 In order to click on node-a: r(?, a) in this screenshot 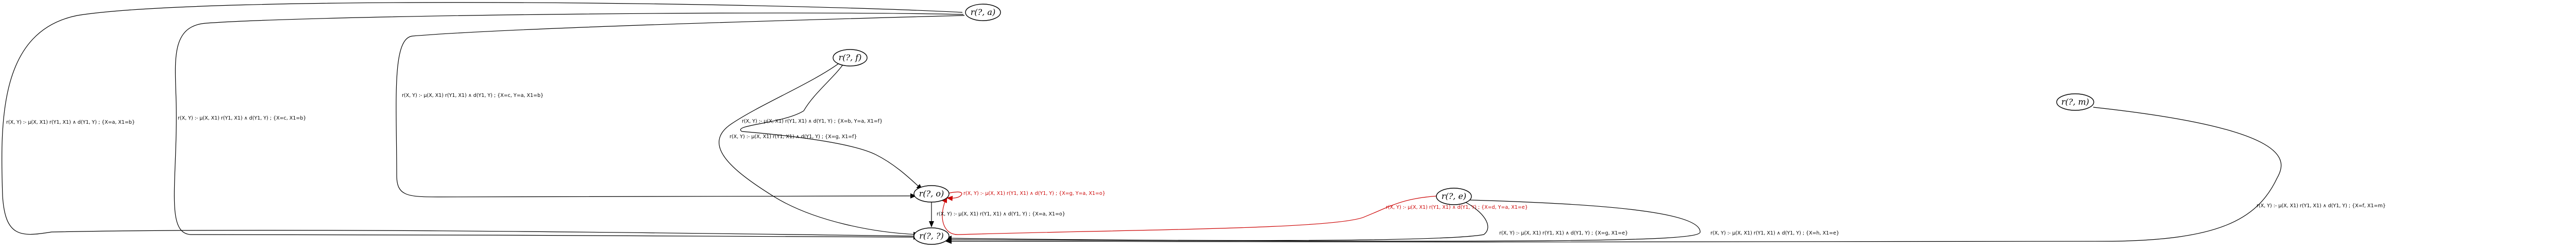, I will do `click(983, 12)`.